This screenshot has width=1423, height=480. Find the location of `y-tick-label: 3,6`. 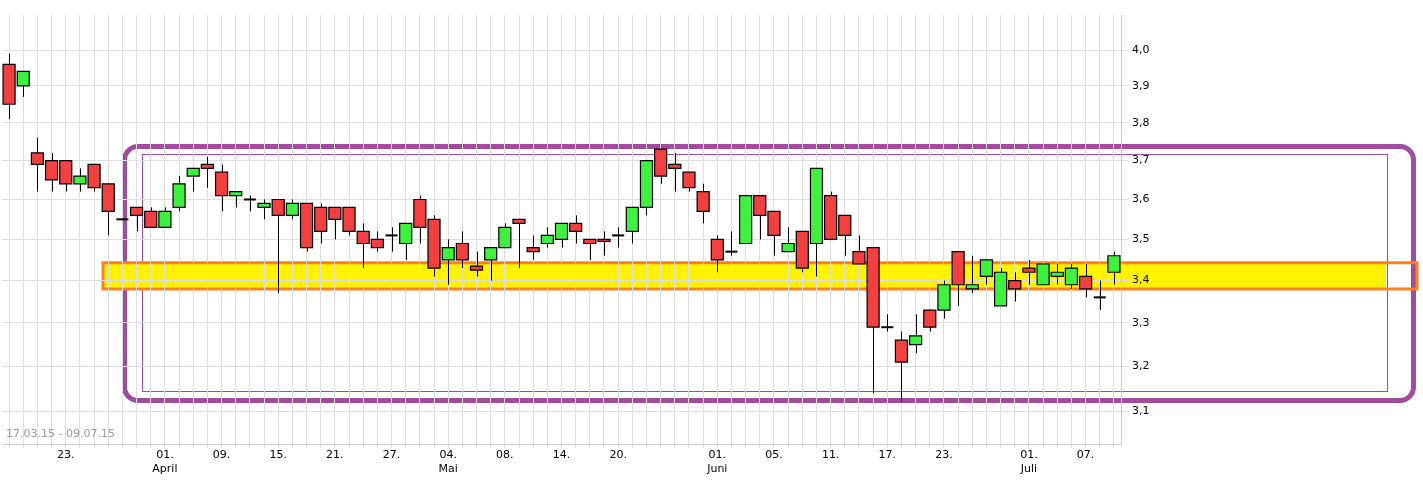

y-tick-label: 3,6 is located at coordinates (1141, 199).